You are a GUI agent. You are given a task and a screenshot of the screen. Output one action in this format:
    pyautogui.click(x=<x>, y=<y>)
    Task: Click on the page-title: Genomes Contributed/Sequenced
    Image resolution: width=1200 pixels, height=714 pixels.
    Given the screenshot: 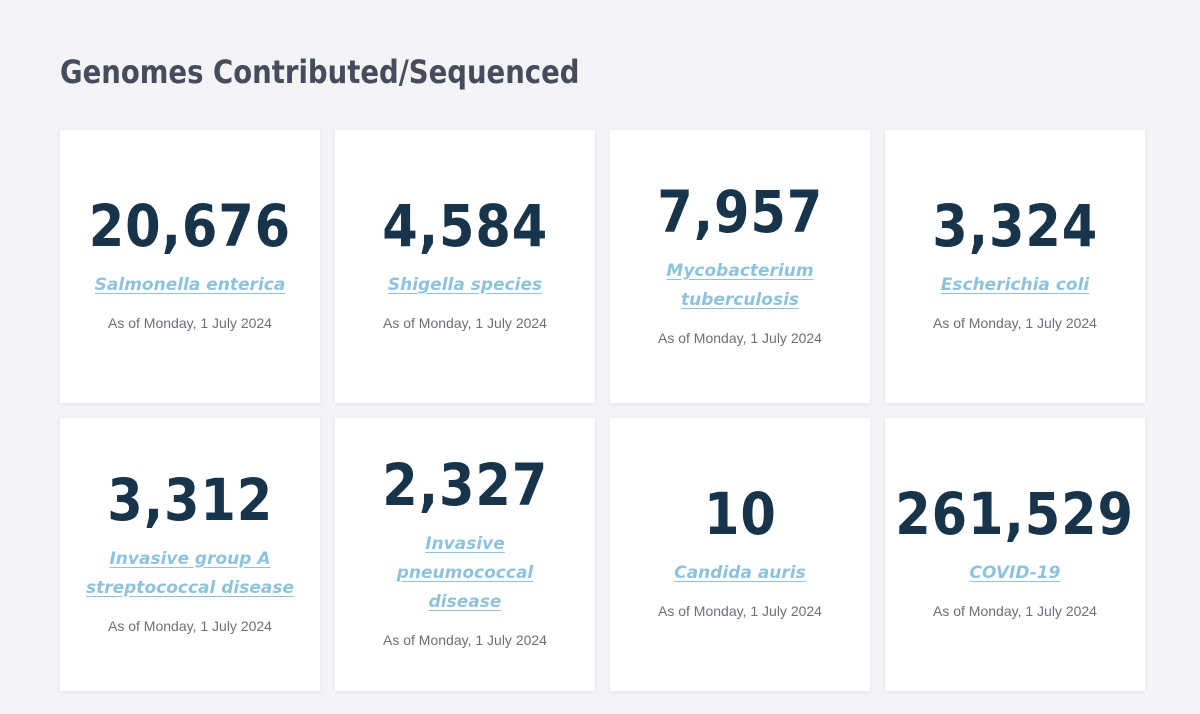 What is the action you would take?
    pyautogui.click(x=320, y=72)
    